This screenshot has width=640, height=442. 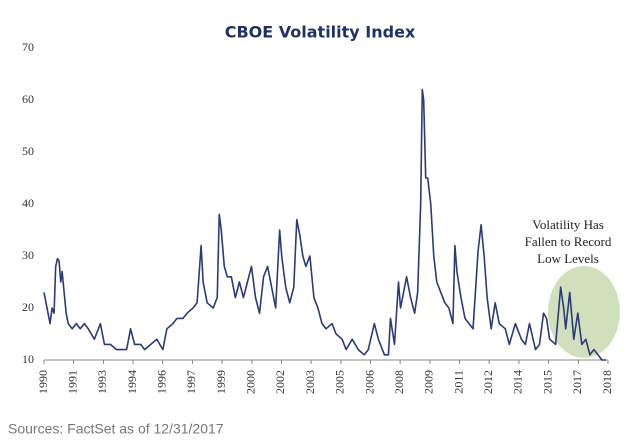 What do you see at coordinates (577, 382) in the screenshot?
I see `x-tick-label: 2017` at bounding box center [577, 382].